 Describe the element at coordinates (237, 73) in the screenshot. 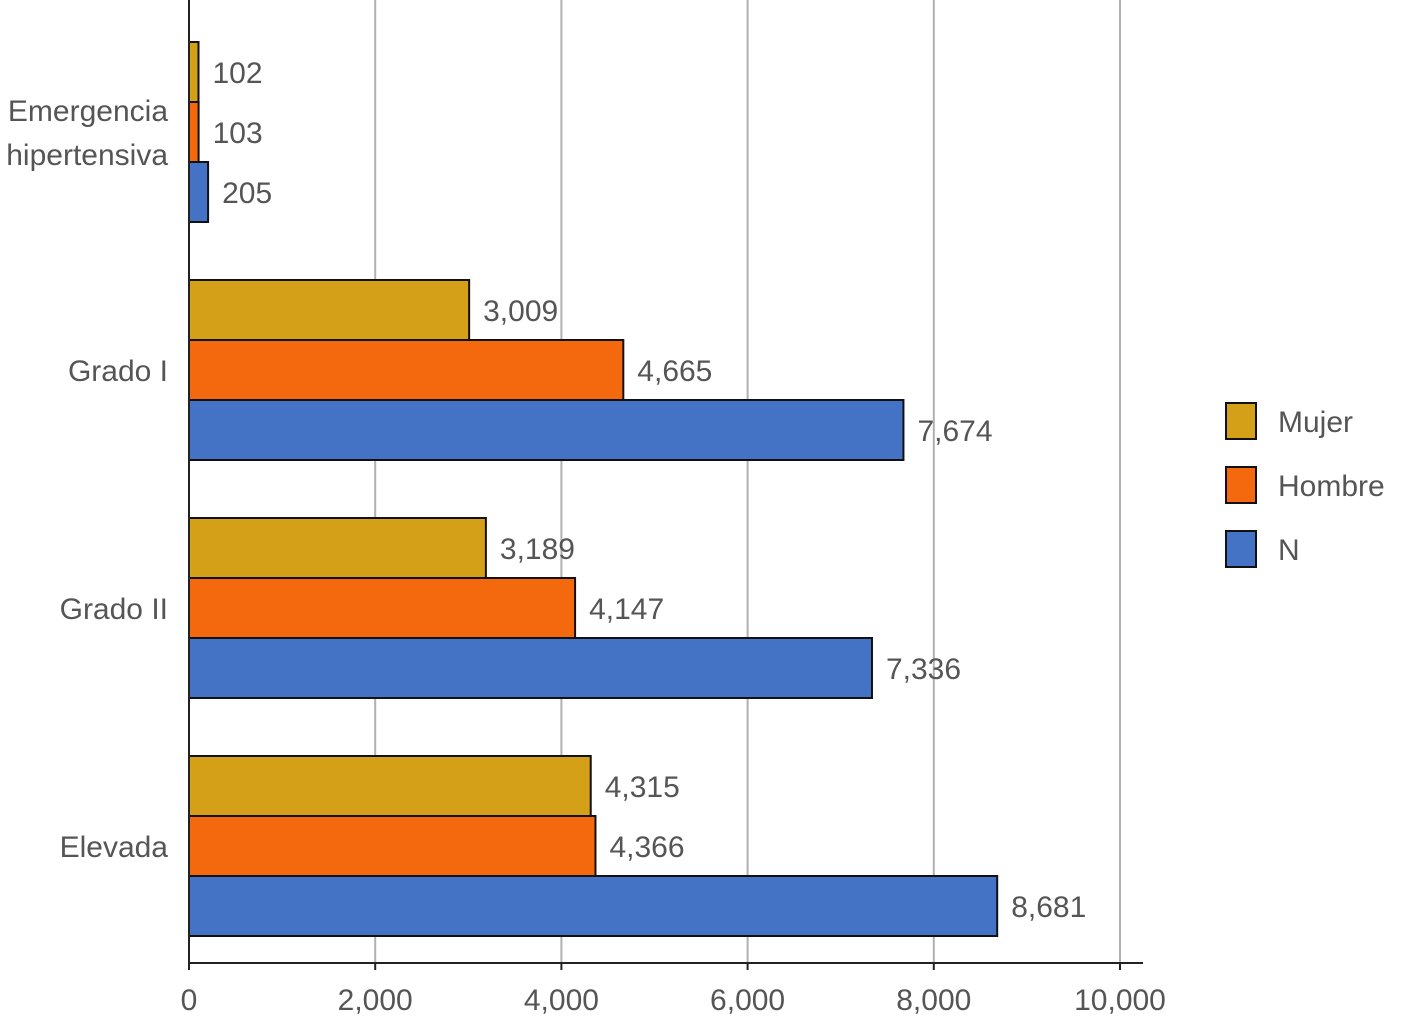

I see `data-label: 102` at that location.